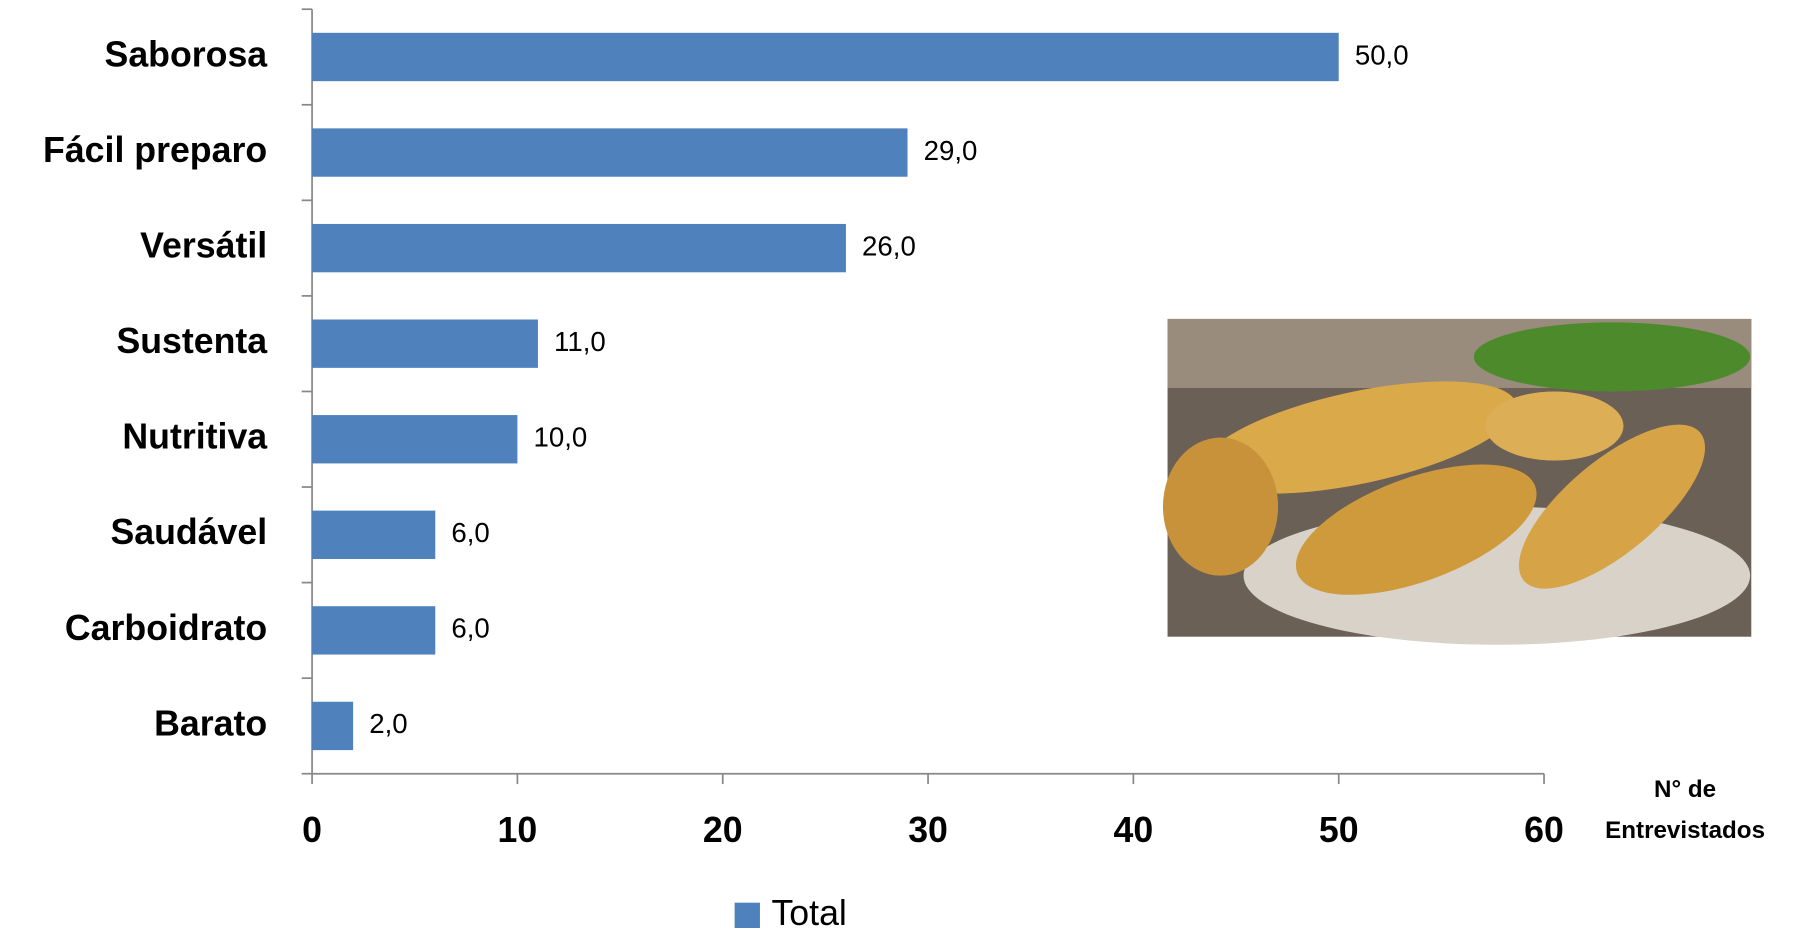 The width and height of the screenshot is (1802, 931). Describe the element at coordinates (580, 341) in the screenshot. I see `value-label: 11,0` at that location.